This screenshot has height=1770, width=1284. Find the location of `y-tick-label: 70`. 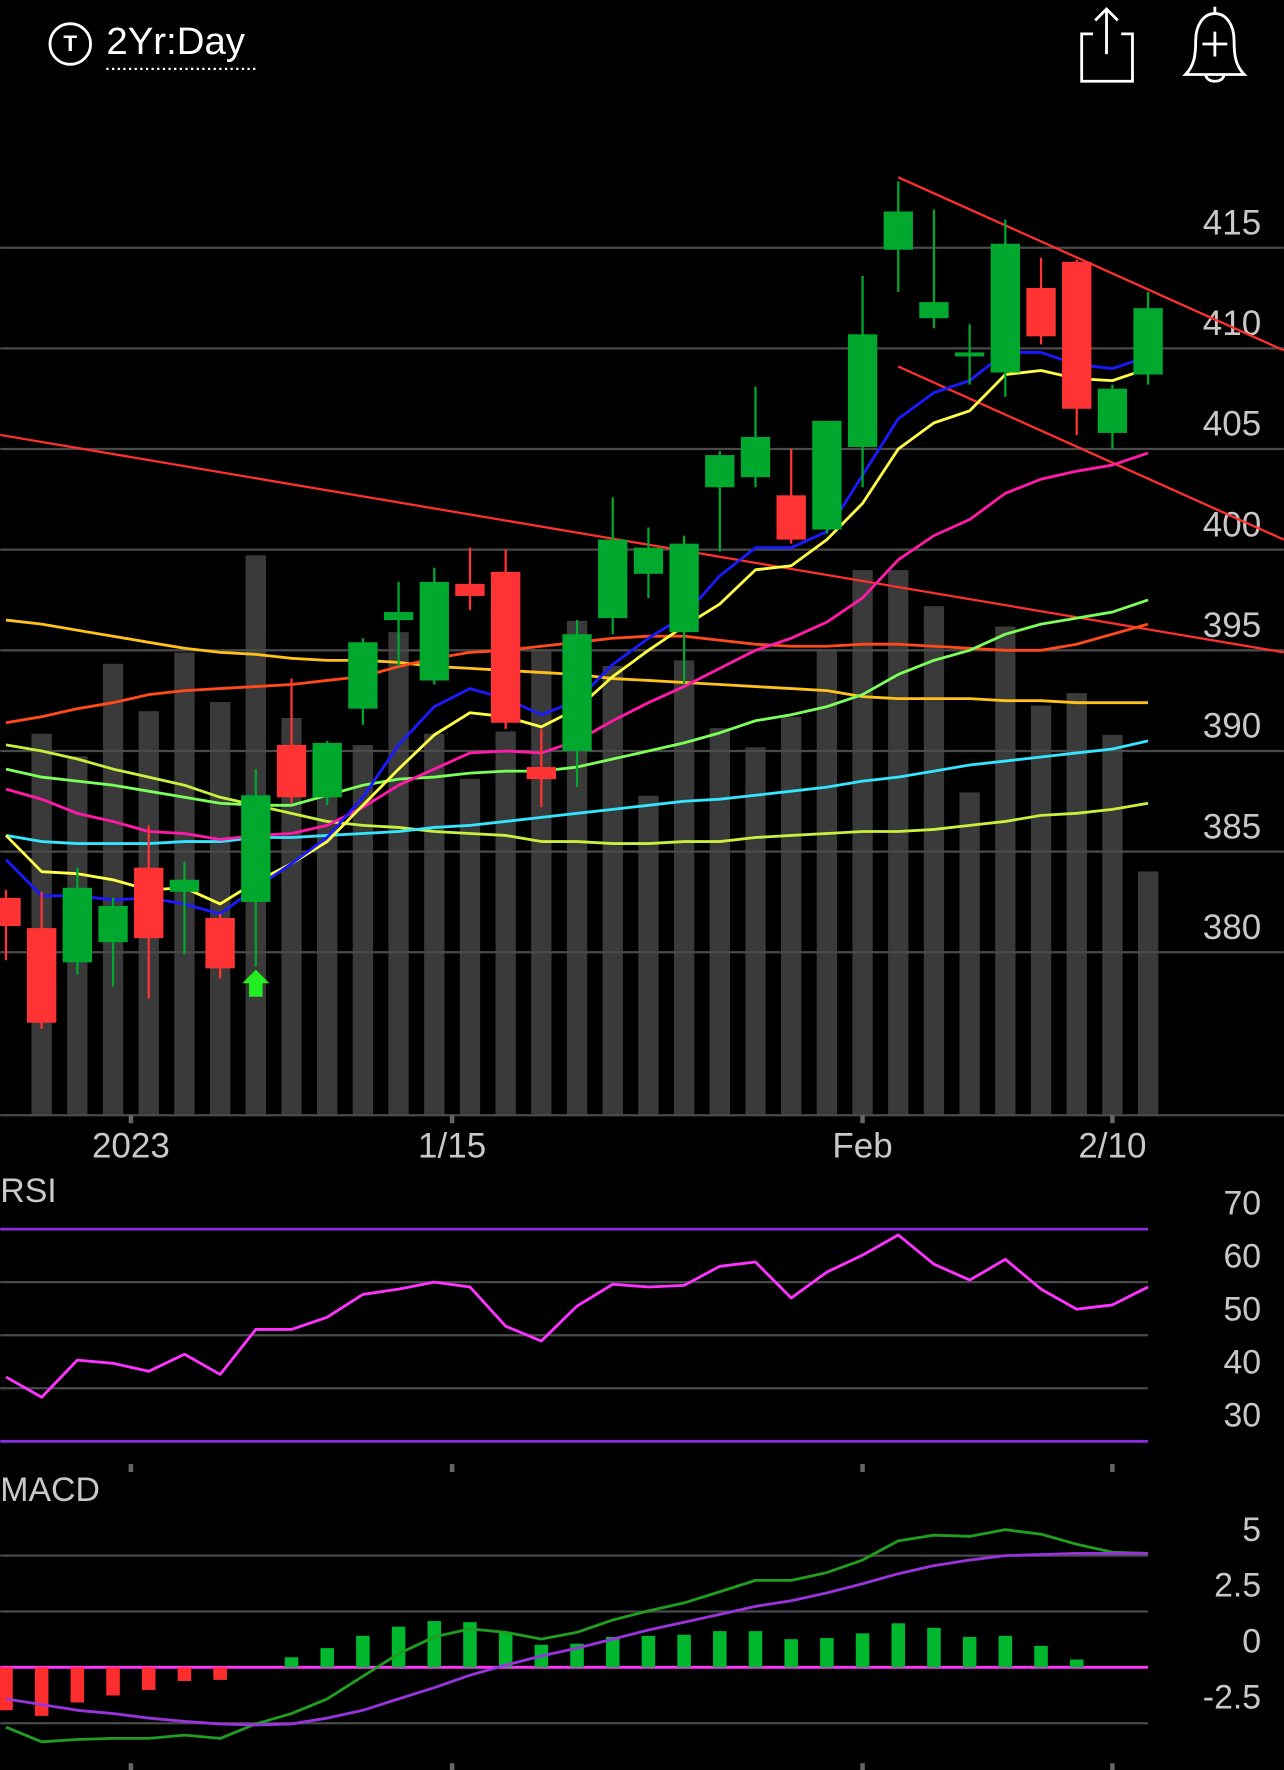

y-tick-label: 70 is located at coordinates (1242, 1203).